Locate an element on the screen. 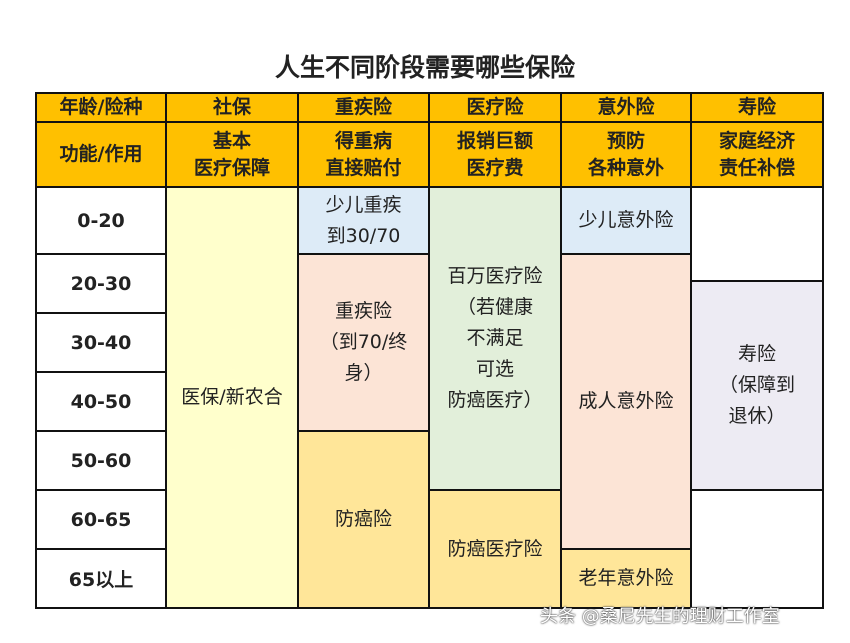 The width and height of the screenshot is (850, 643). million-medical-cell: 百万医疗险 （若健康 不满足 可选 防癌医疗） is located at coordinates (495, 338).